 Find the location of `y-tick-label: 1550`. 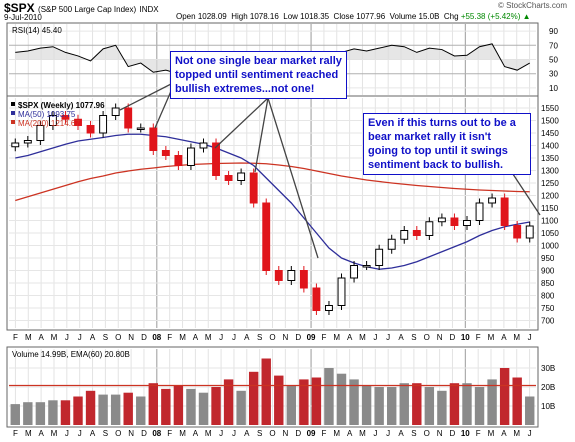

y-tick-label: 1550 is located at coordinates (550, 108).